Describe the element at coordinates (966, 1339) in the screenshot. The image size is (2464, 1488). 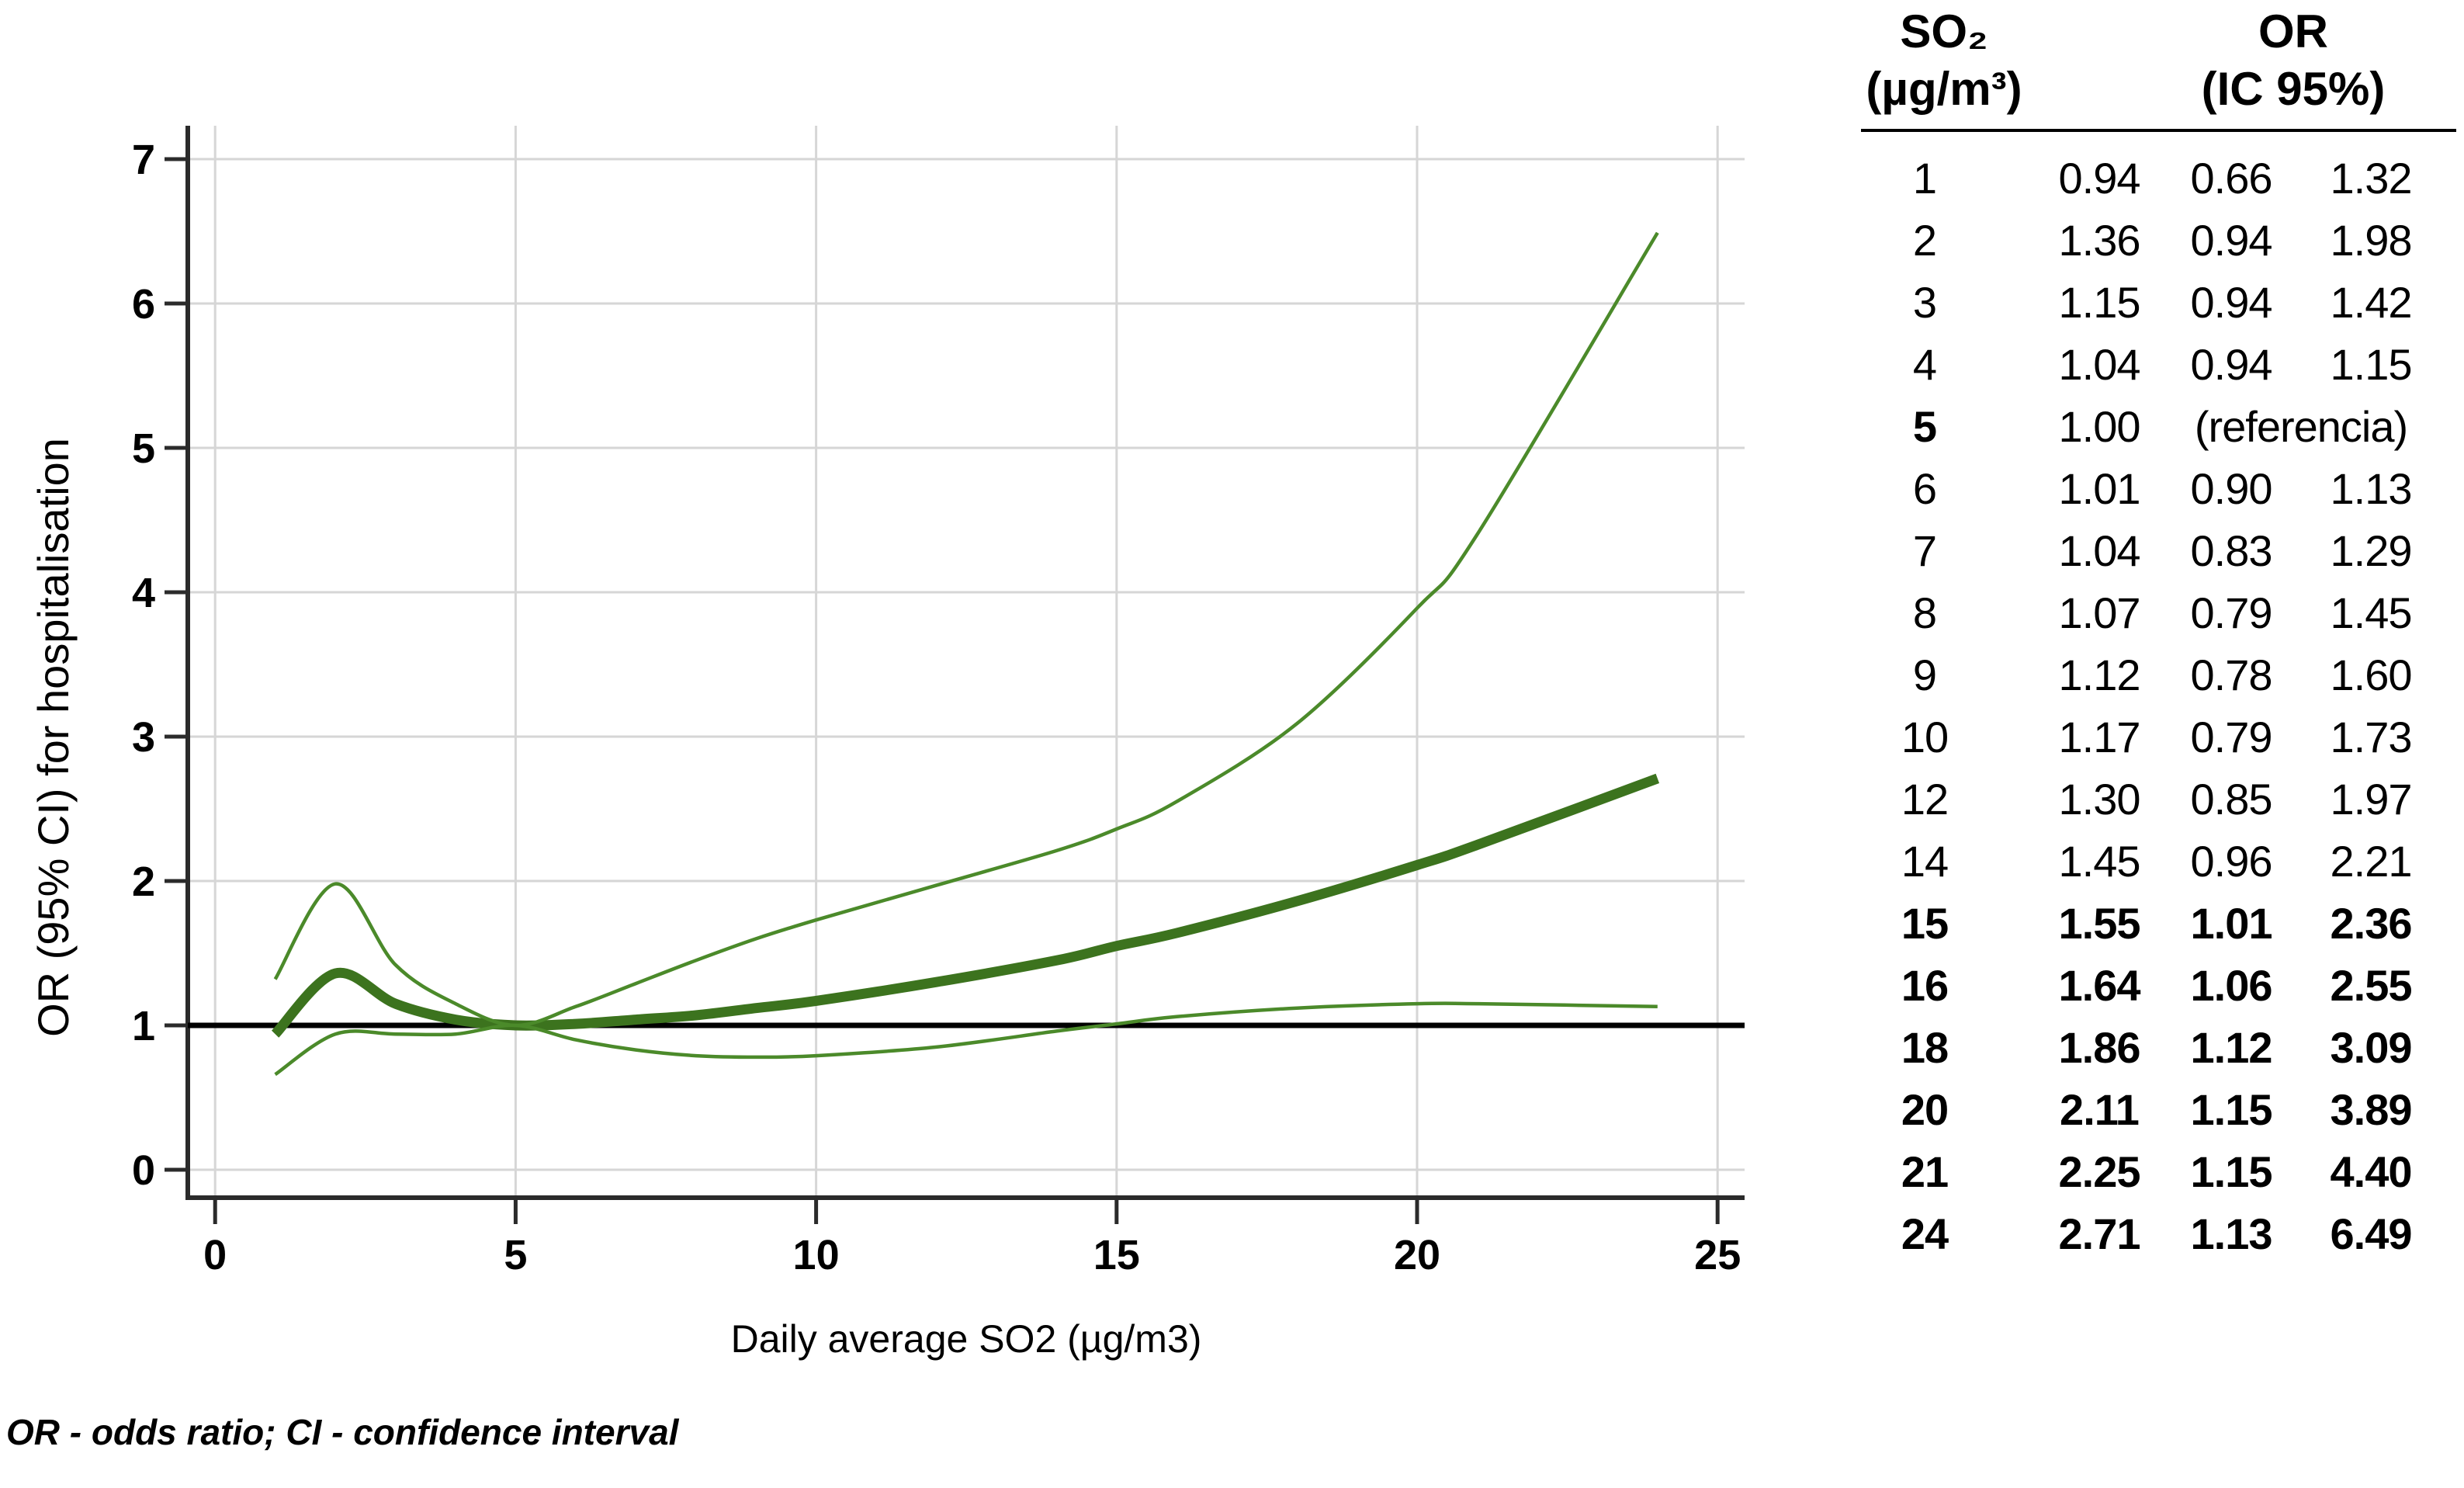
I see `x-axis-title: Daily average SO2 (µg/m3)` at that location.